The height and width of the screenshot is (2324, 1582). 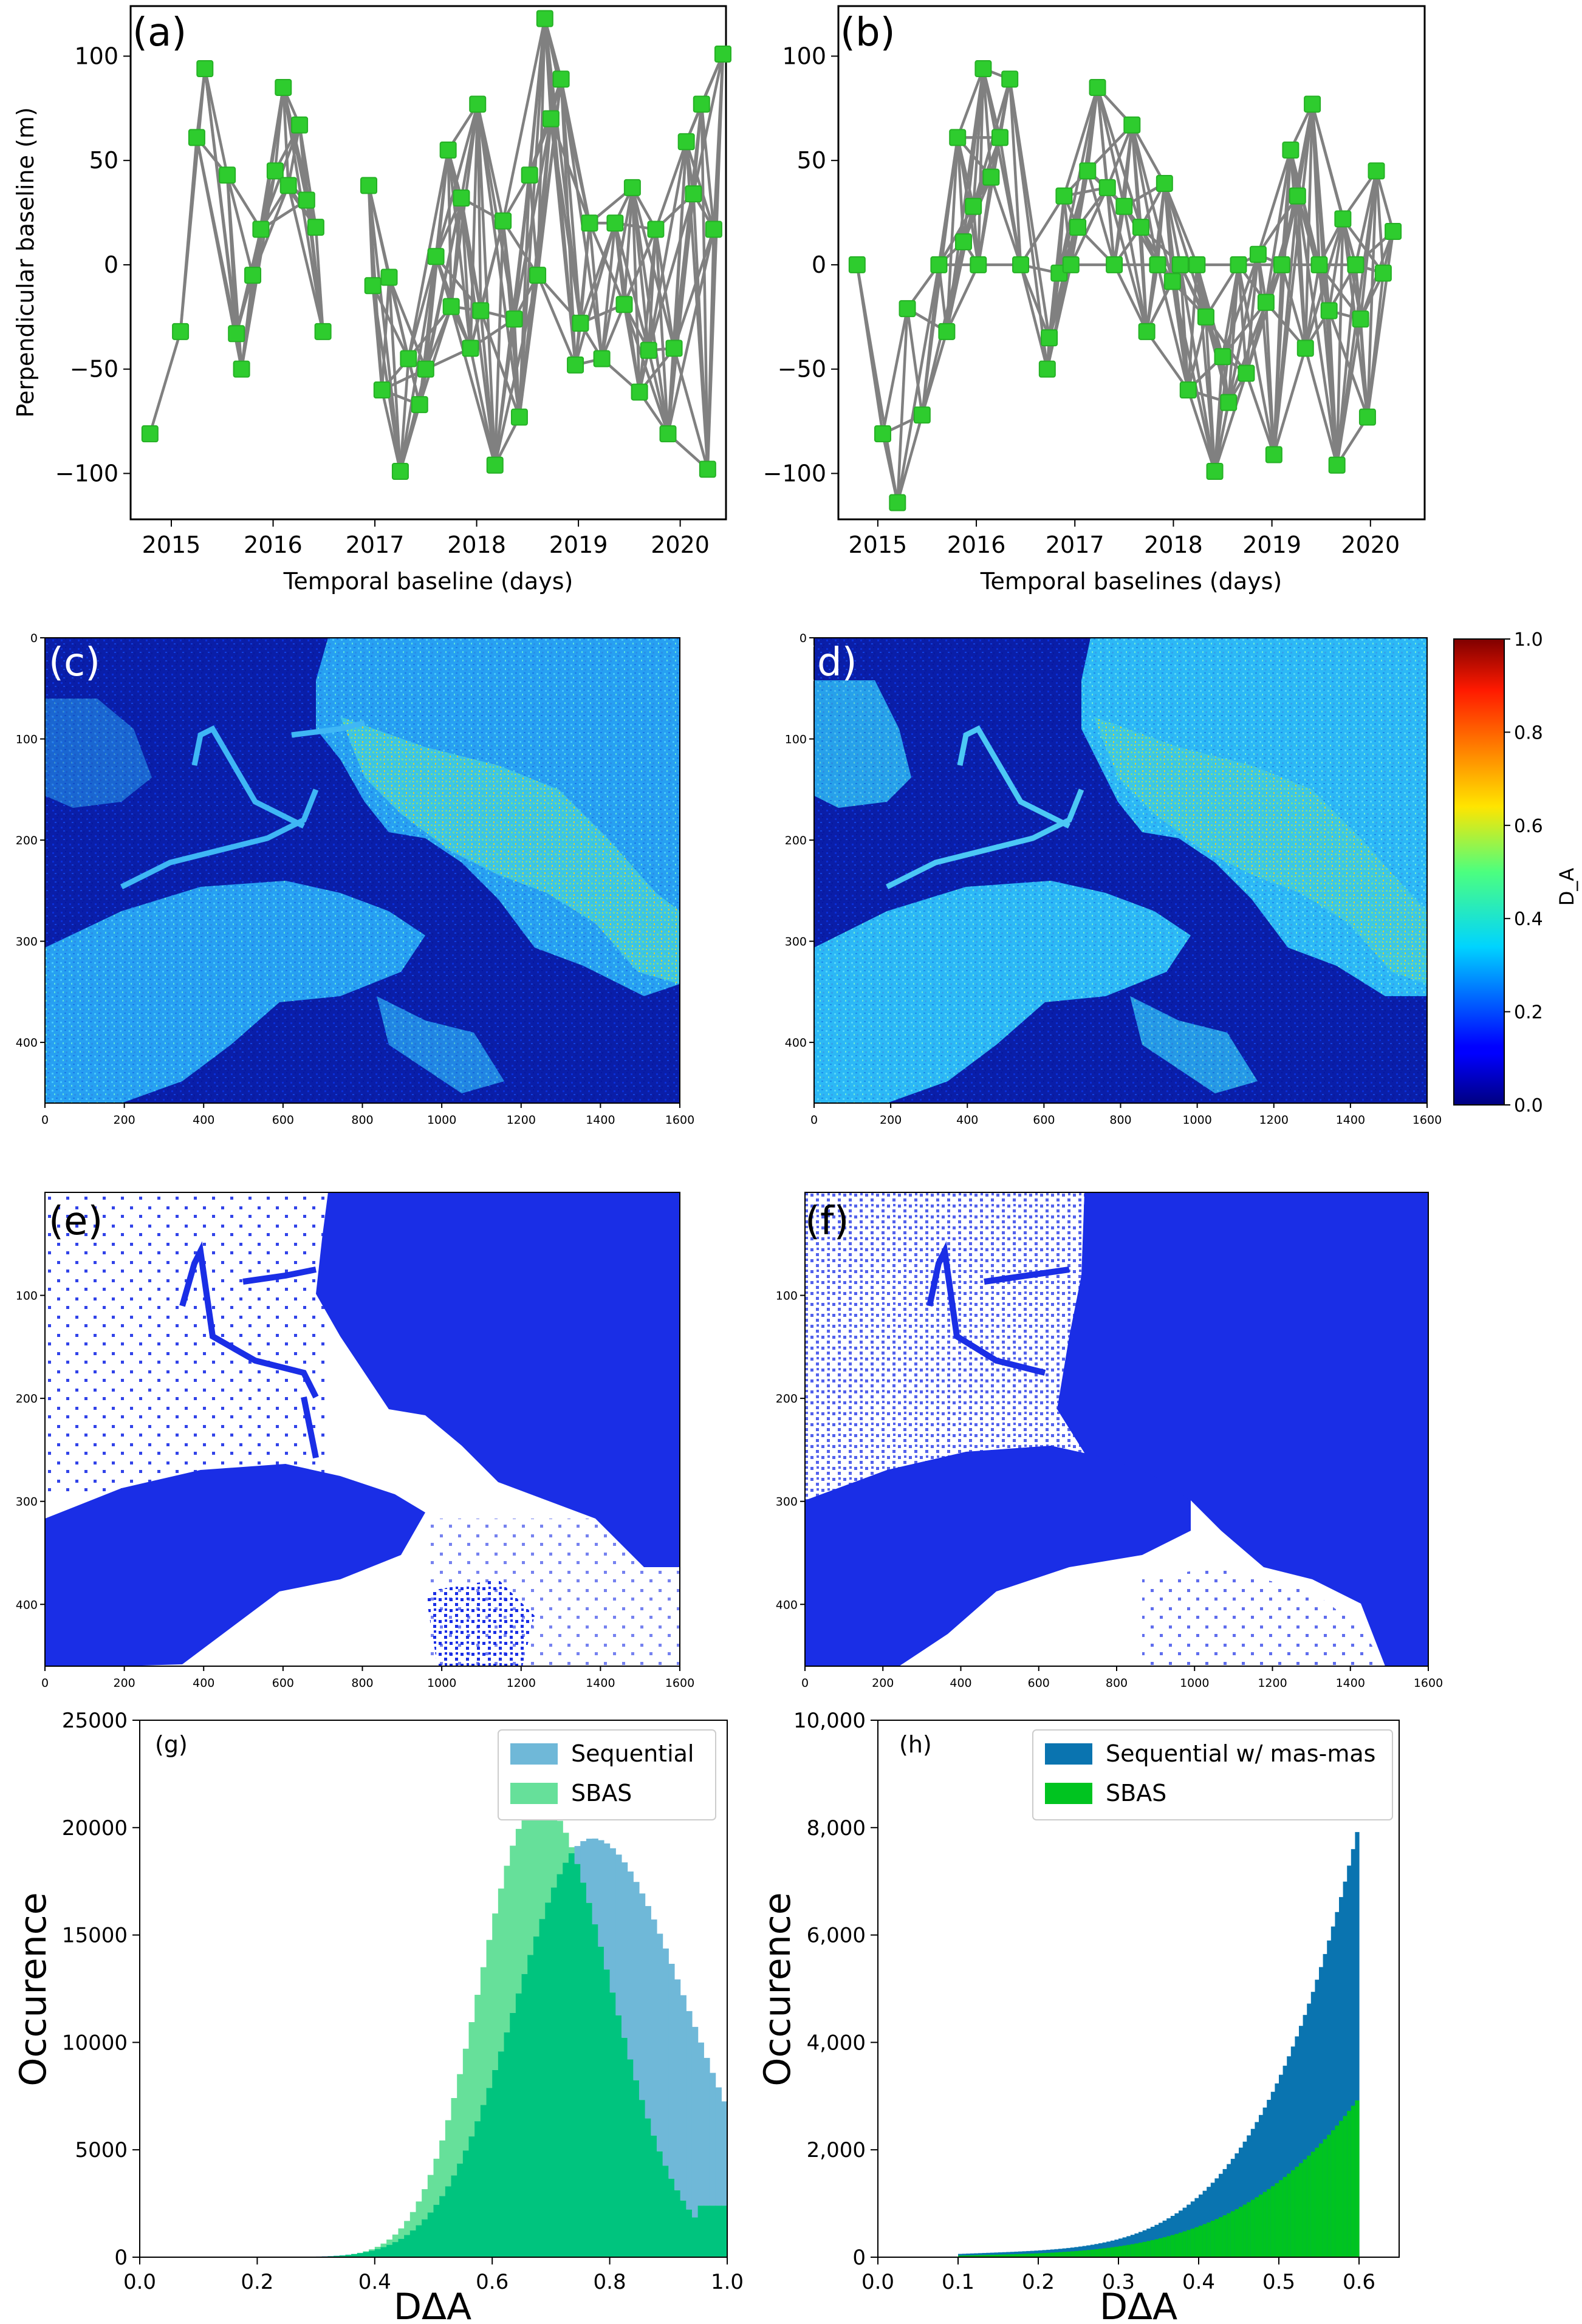 I want to click on x-tick-label: 2015, so click(x=171, y=544).